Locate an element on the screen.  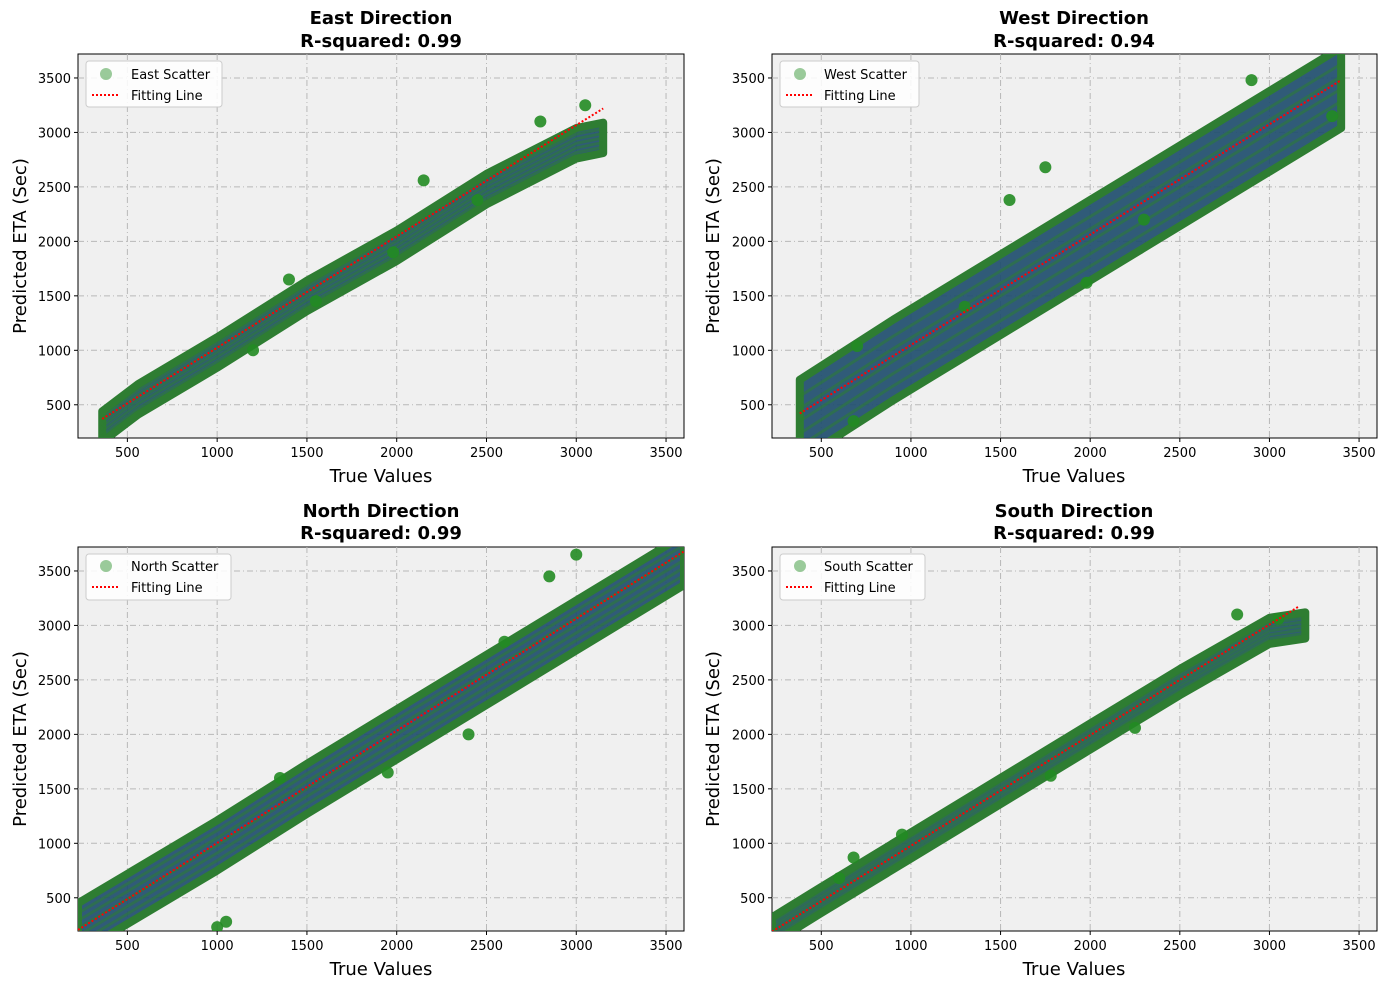
south-data is located at coordinates (1041, 768).